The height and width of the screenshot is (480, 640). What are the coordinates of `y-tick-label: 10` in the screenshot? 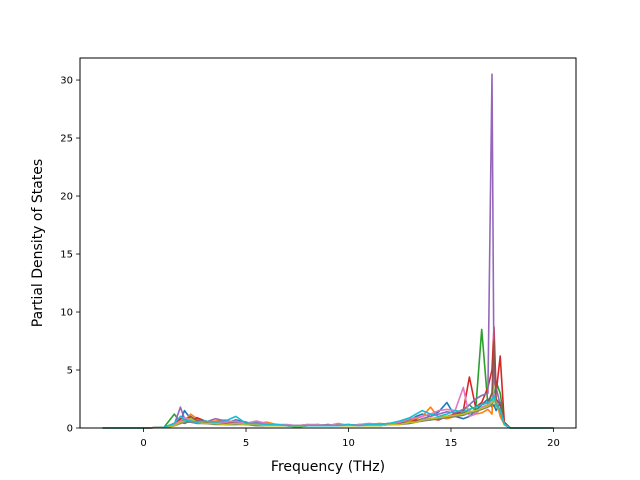 It's located at (66, 313).